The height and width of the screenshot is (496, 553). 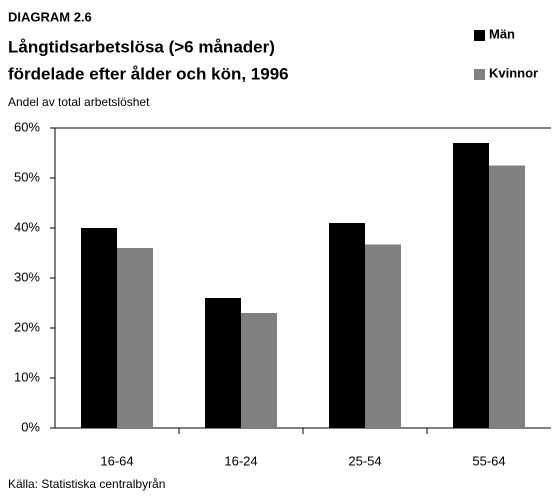 I want to click on y-tick-label: 50%, so click(x=27, y=176).